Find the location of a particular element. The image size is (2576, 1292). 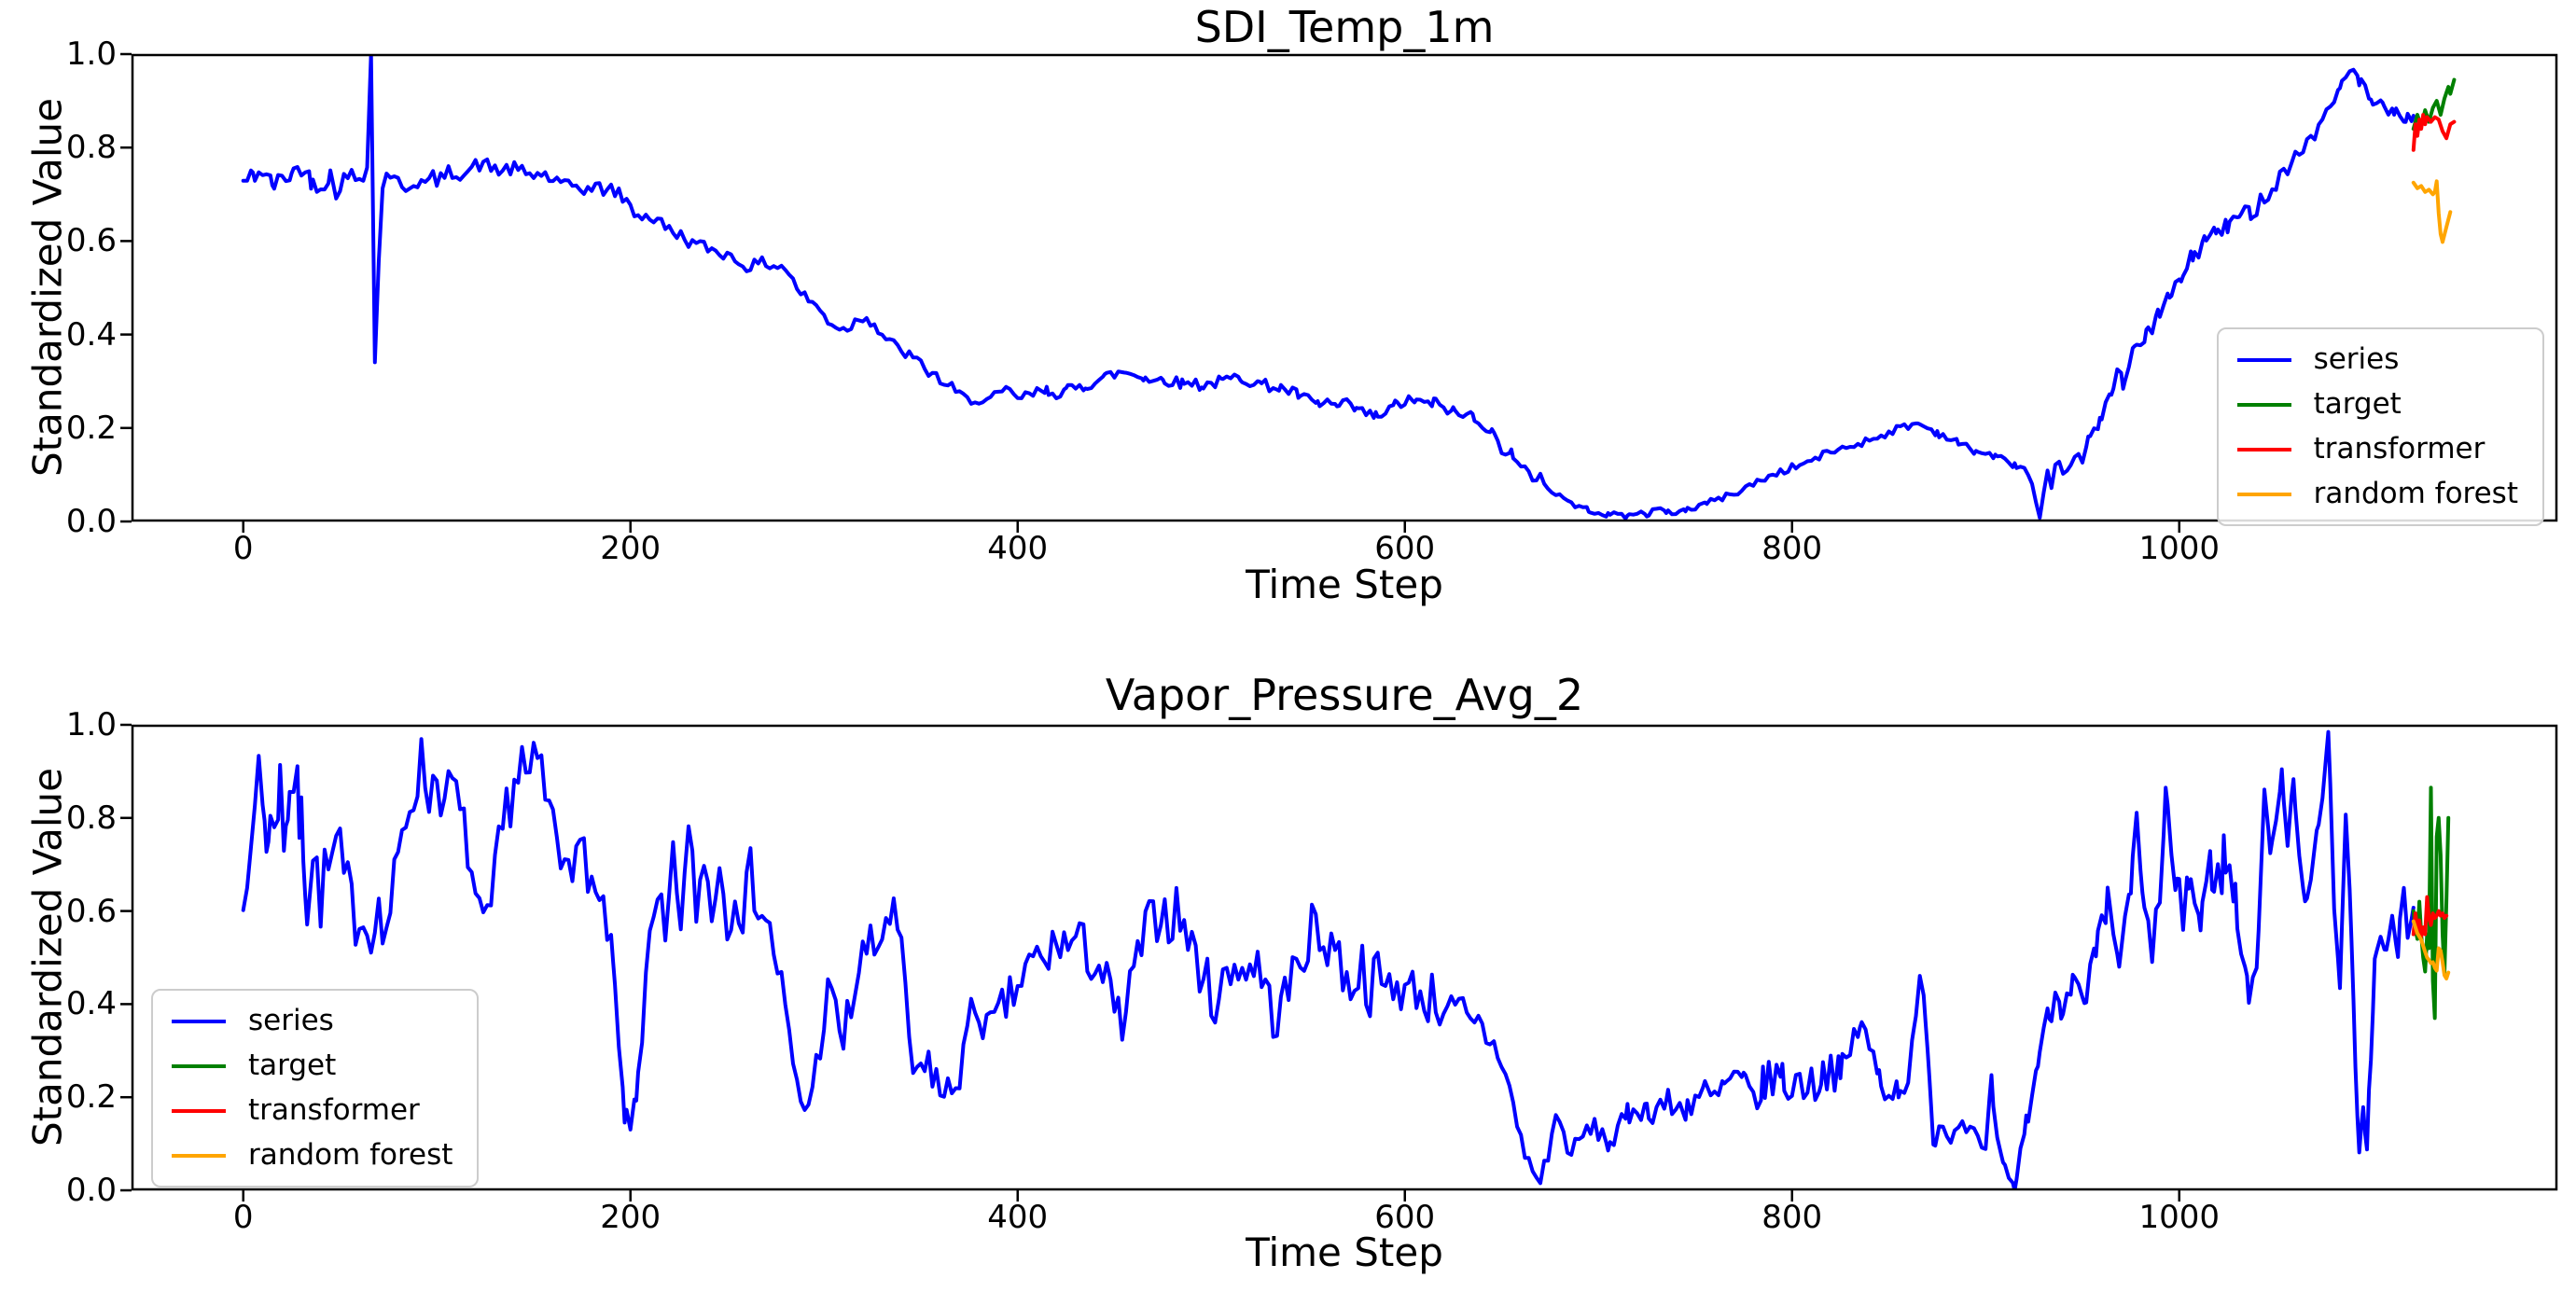

series-line-target is located at coordinates (2431, 903).